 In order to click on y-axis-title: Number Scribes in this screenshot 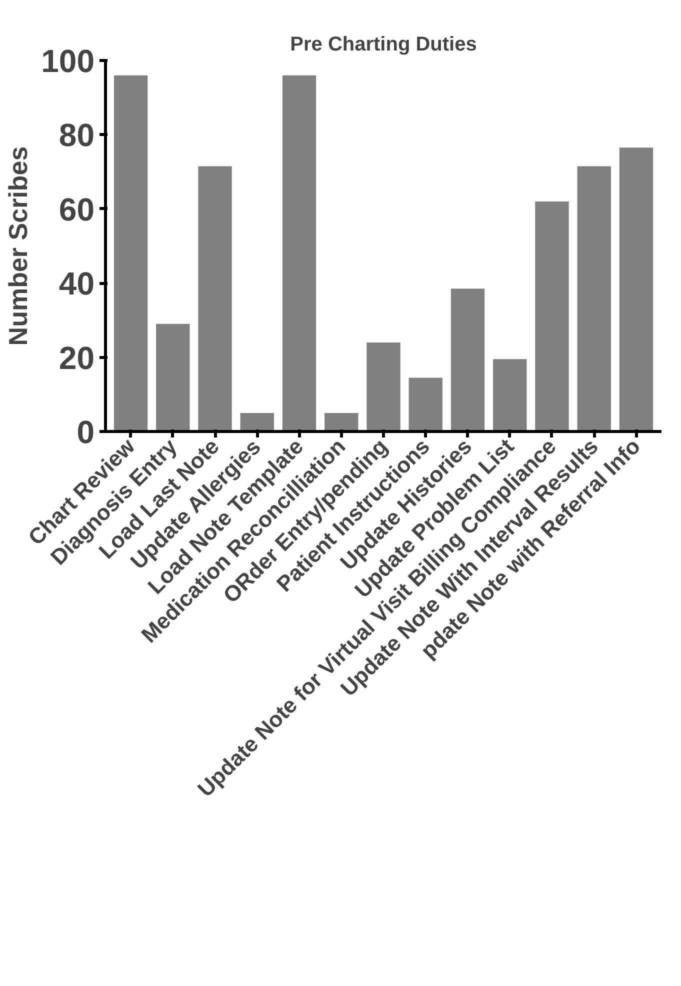, I will do `click(18, 246)`.